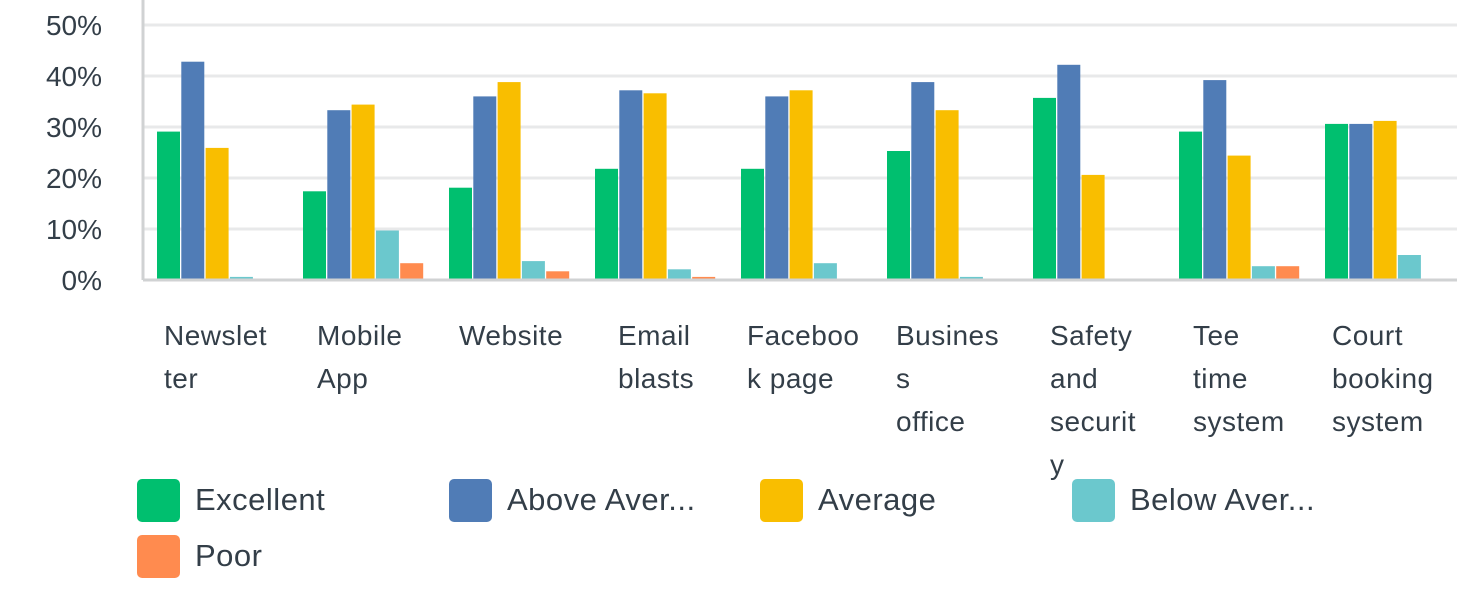 The width and height of the screenshot is (1480, 597). What do you see at coordinates (74, 153) in the screenshot?
I see `y-axis-ticks: 0% 10% 20% 30% 40% 50%` at bounding box center [74, 153].